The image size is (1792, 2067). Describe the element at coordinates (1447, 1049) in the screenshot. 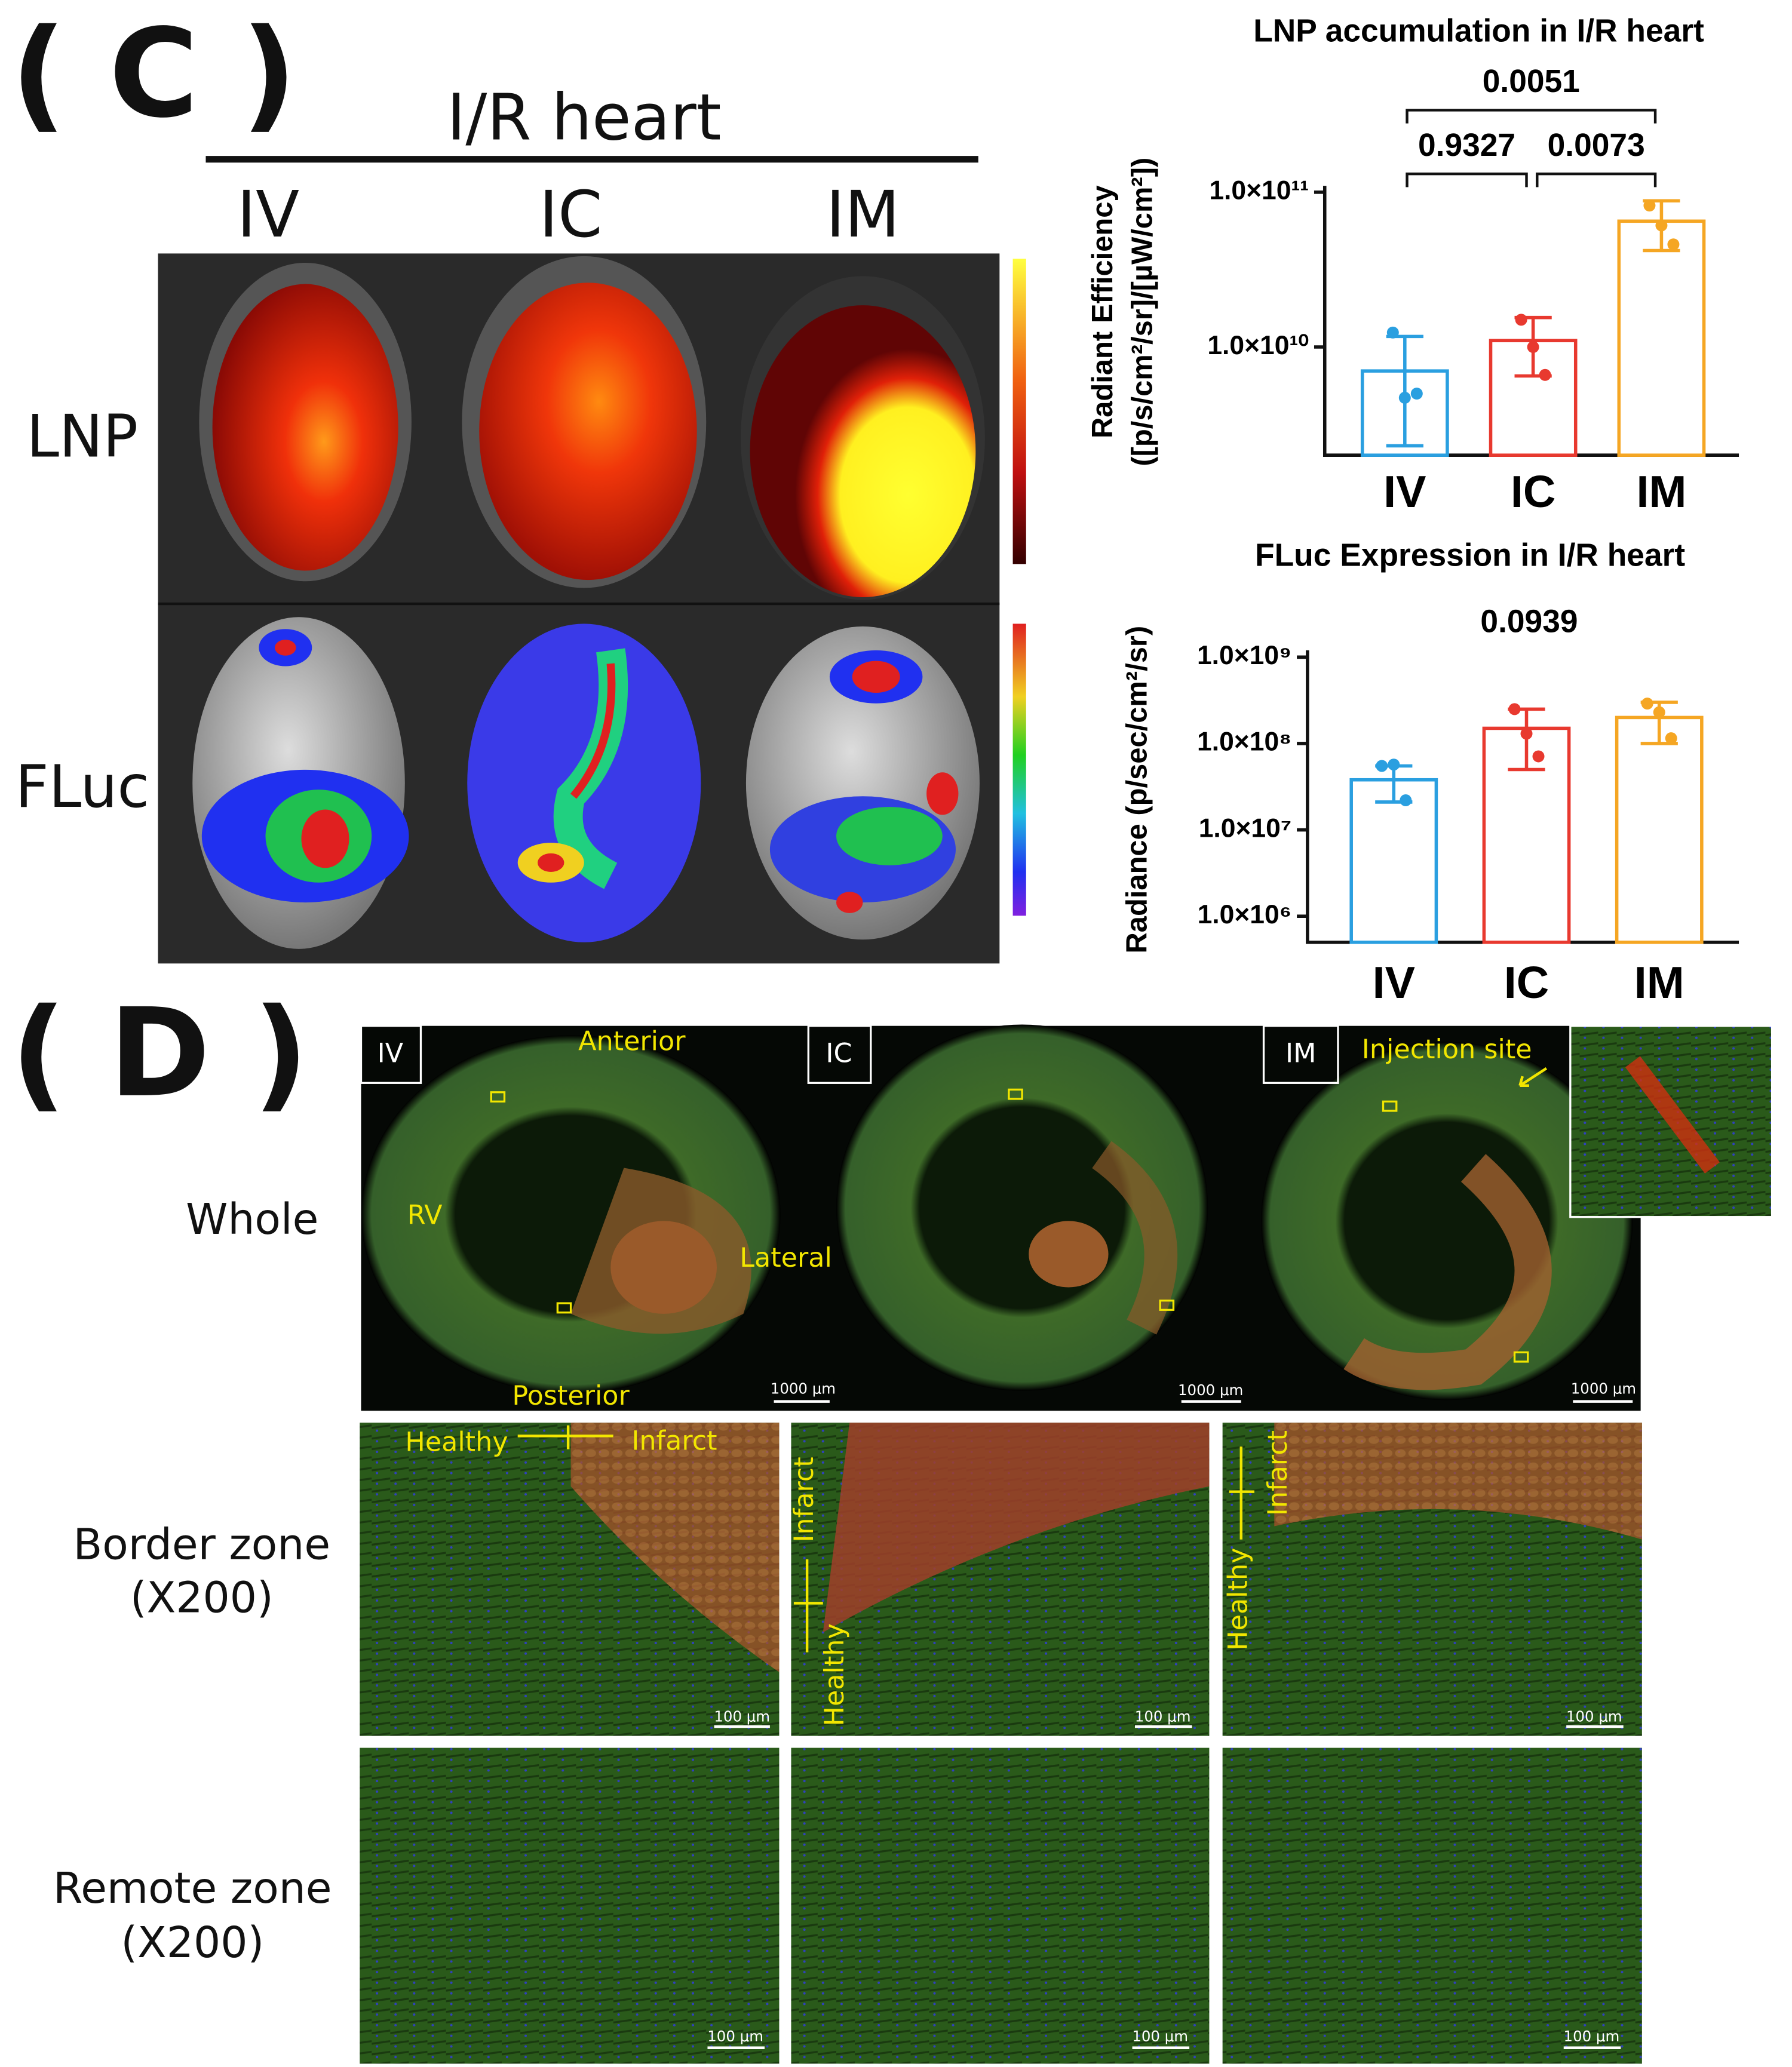

I see `region-label: Injection site` at that location.